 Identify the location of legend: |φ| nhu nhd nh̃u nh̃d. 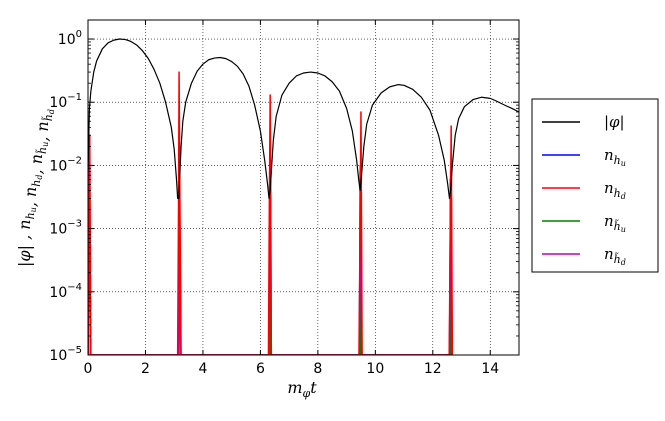
(595, 185).